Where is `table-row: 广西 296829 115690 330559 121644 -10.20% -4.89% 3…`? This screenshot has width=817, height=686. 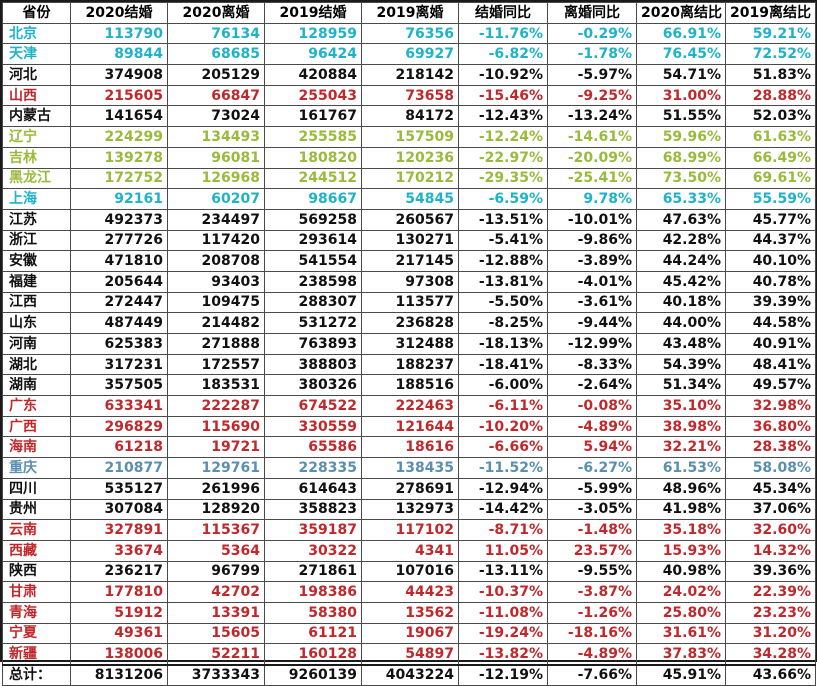
table-row: 广西 296829 115690 330559 121644 -10.20% -4.89% 3… is located at coordinates (409, 426).